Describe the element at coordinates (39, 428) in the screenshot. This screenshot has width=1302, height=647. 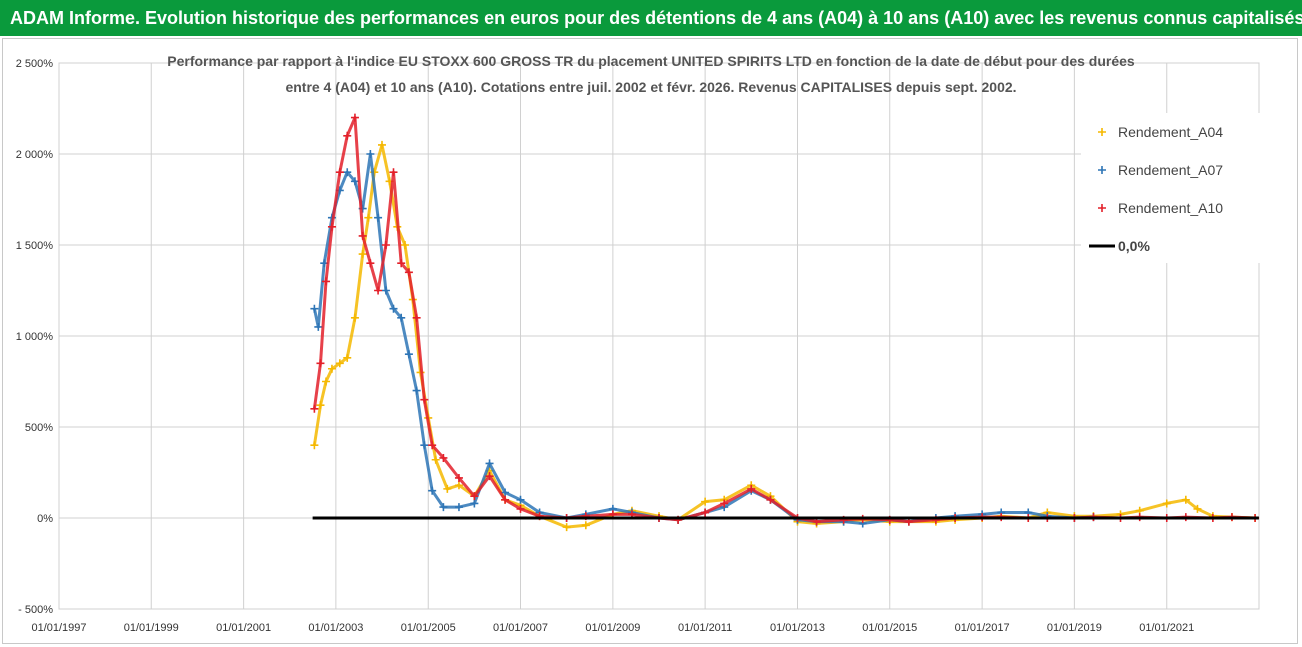
I see `y-tick-label: 500%` at that location.